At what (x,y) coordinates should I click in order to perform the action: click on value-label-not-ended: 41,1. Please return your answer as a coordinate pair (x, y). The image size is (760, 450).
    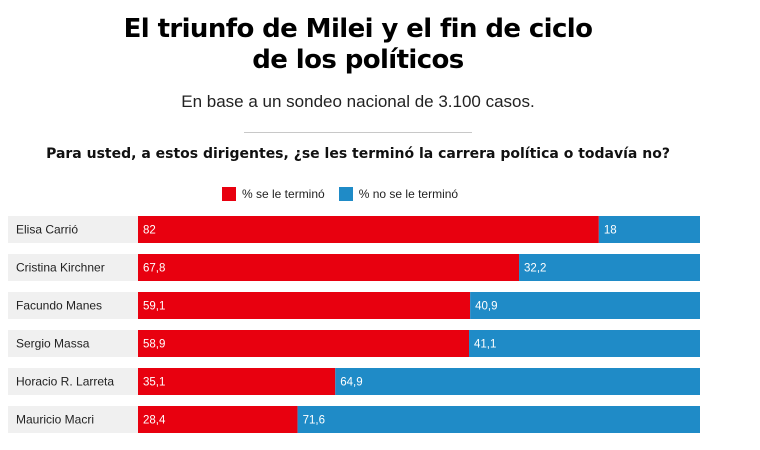
    Looking at the image, I should click on (485, 345).